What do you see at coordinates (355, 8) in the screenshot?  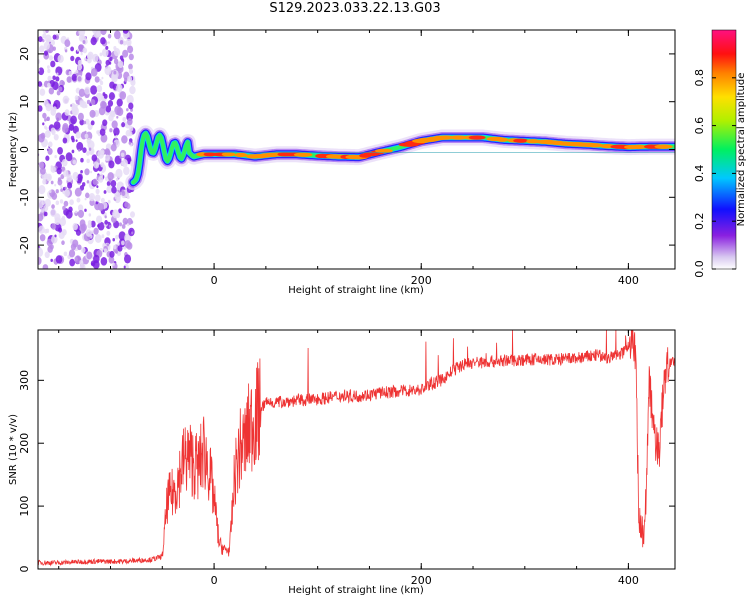 I see `chart-title: S129.2023.033.22.13.G03` at bounding box center [355, 8].